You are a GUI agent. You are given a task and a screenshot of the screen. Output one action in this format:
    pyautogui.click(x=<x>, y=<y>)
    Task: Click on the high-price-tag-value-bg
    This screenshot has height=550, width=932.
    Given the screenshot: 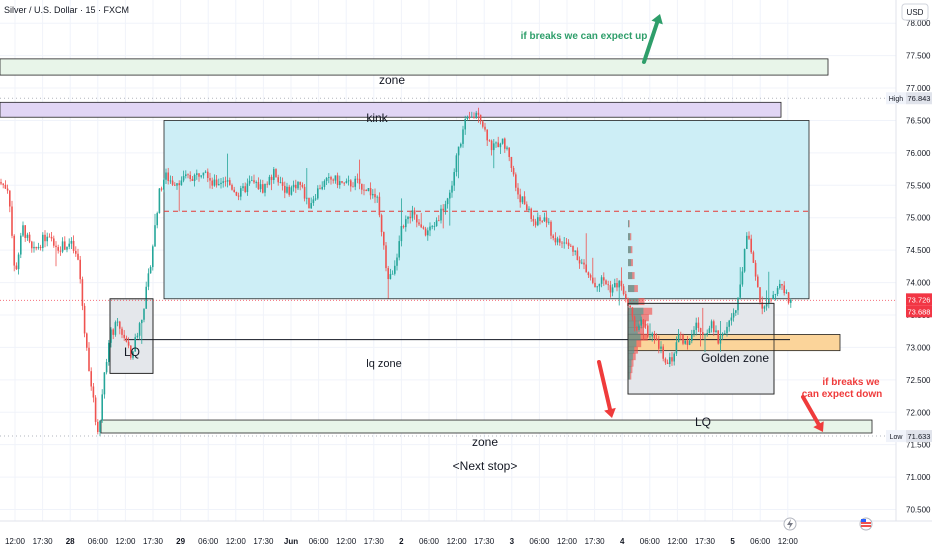 What is the action you would take?
    pyautogui.click(x=919, y=98)
    